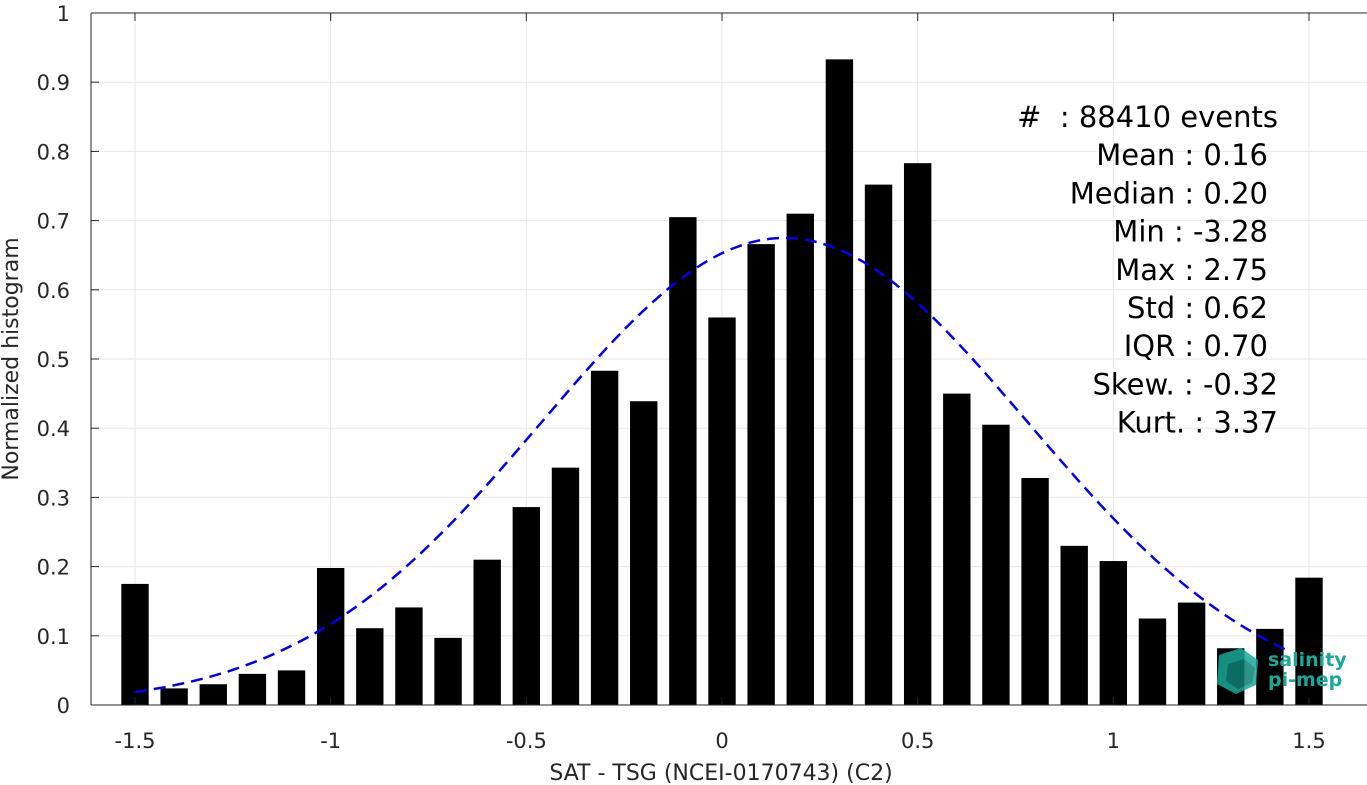 This screenshot has width=1367, height=785. What do you see at coordinates (1196, 346) in the screenshot?
I see `stats-line: IQR : 0.70` at bounding box center [1196, 346].